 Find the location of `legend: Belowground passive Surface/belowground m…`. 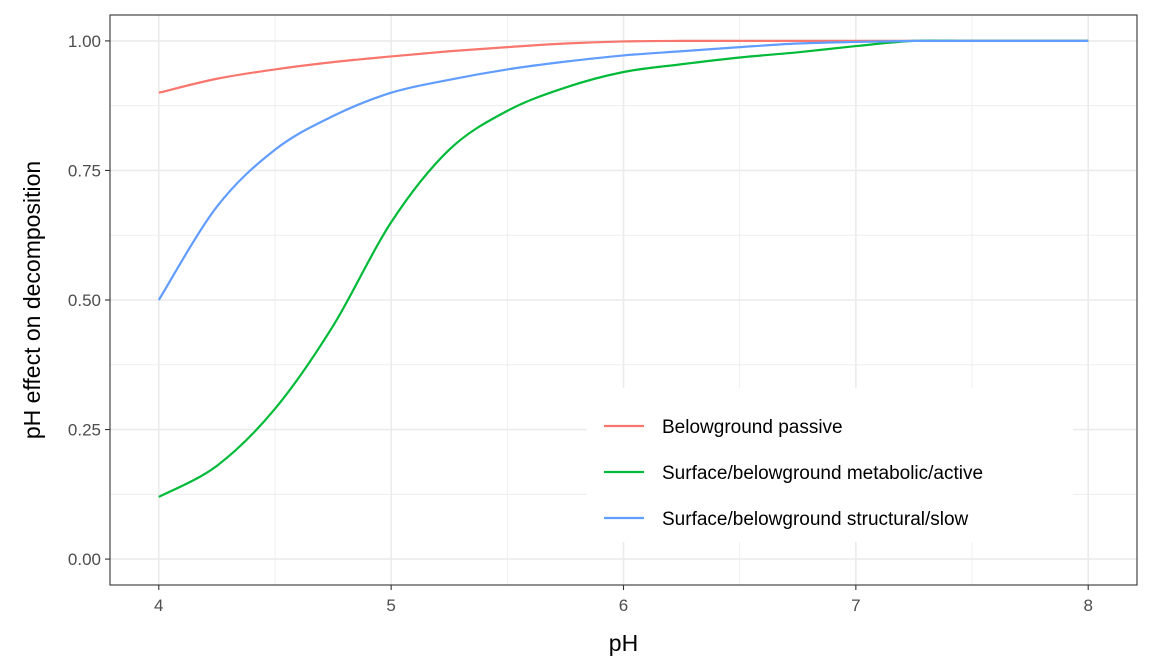

legend: Belowground passive Surface/belowground m… is located at coordinates (830, 465).